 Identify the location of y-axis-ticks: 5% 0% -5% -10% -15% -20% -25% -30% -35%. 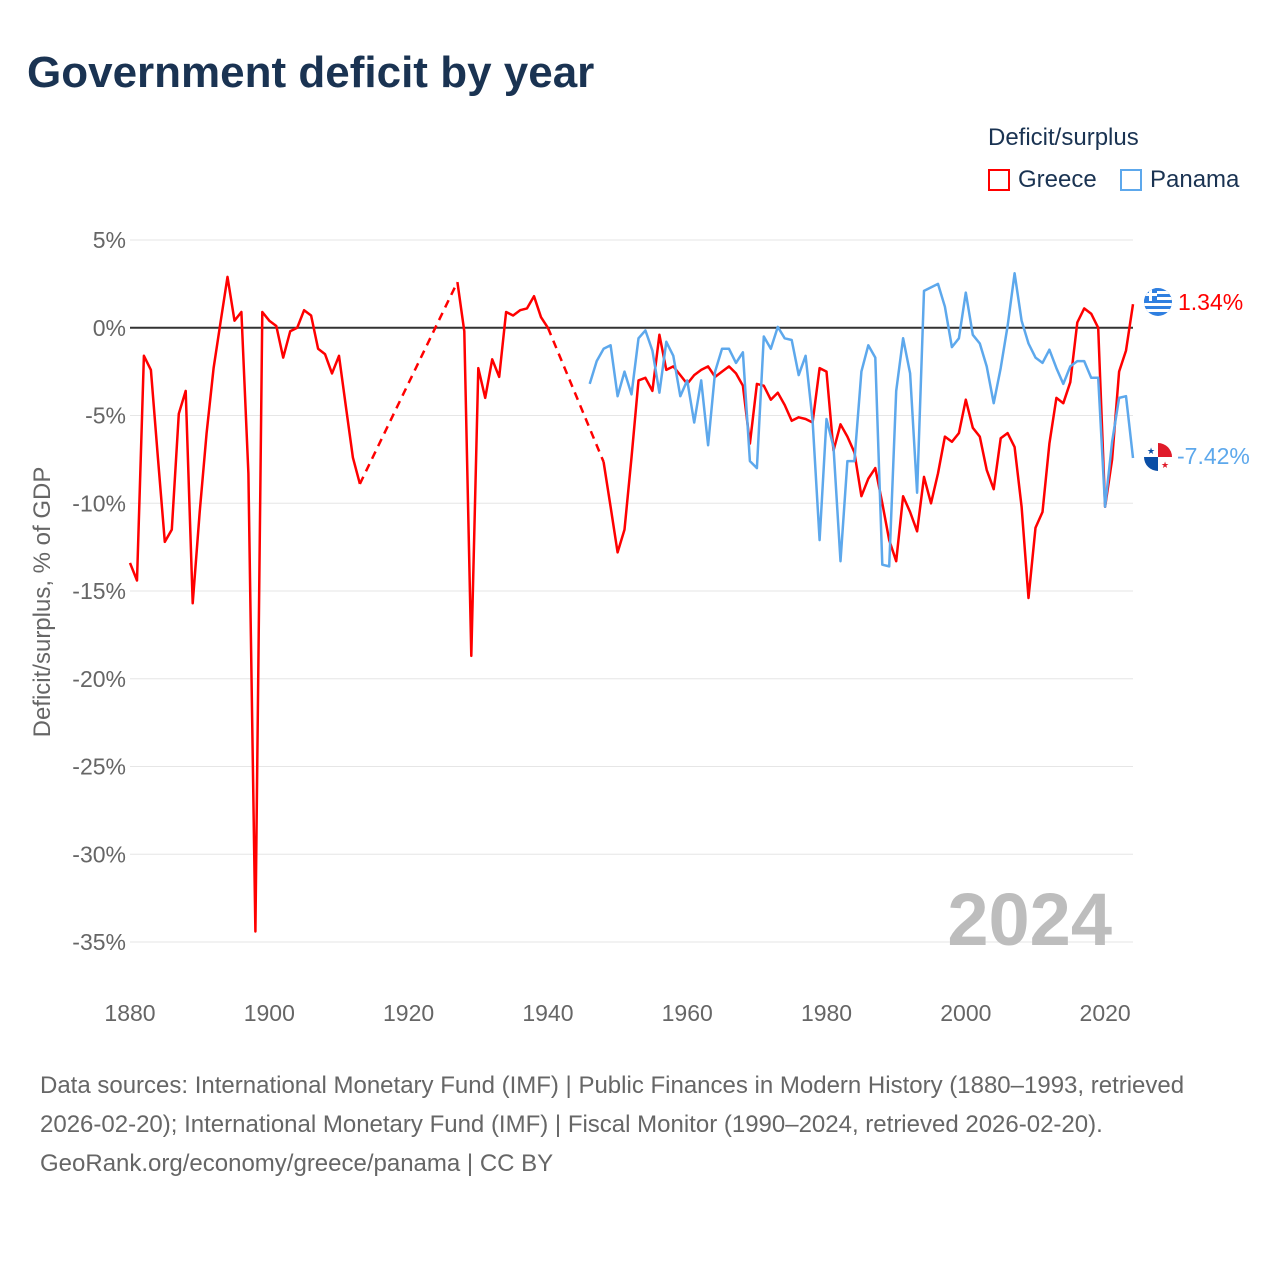
(99, 591).